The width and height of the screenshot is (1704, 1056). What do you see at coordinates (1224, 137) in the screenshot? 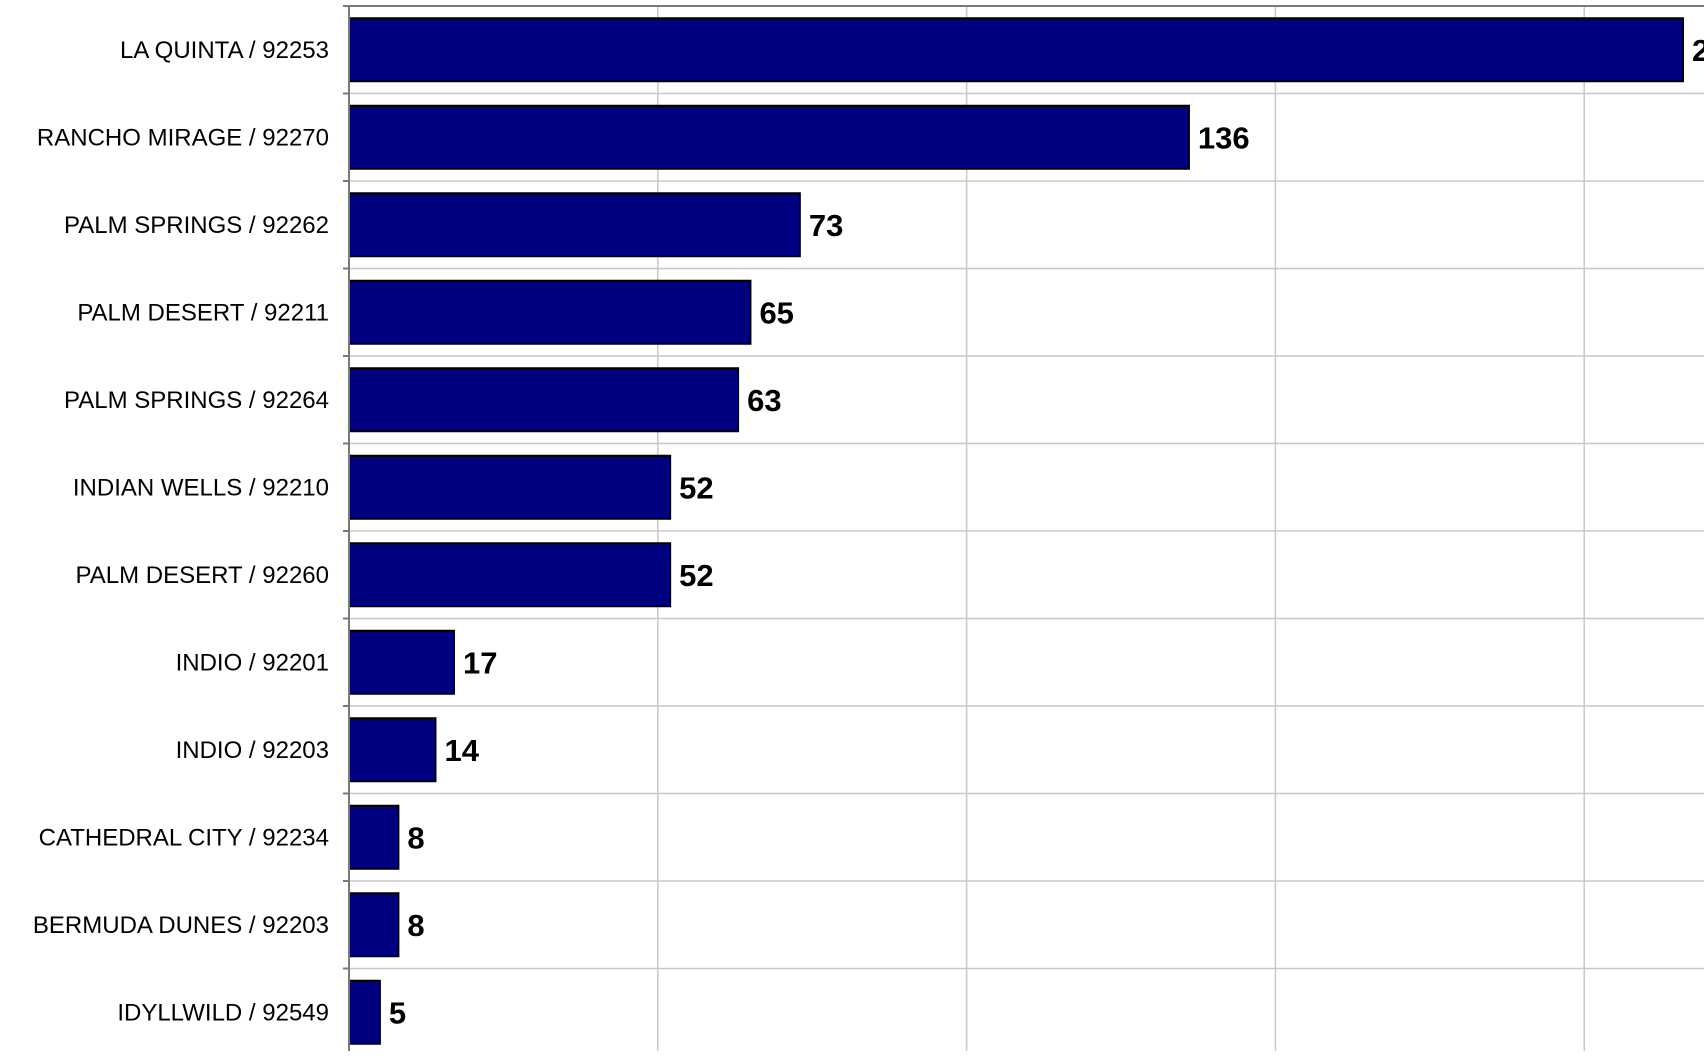
I see `data-label: 136` at bounding box center [1224, 137].